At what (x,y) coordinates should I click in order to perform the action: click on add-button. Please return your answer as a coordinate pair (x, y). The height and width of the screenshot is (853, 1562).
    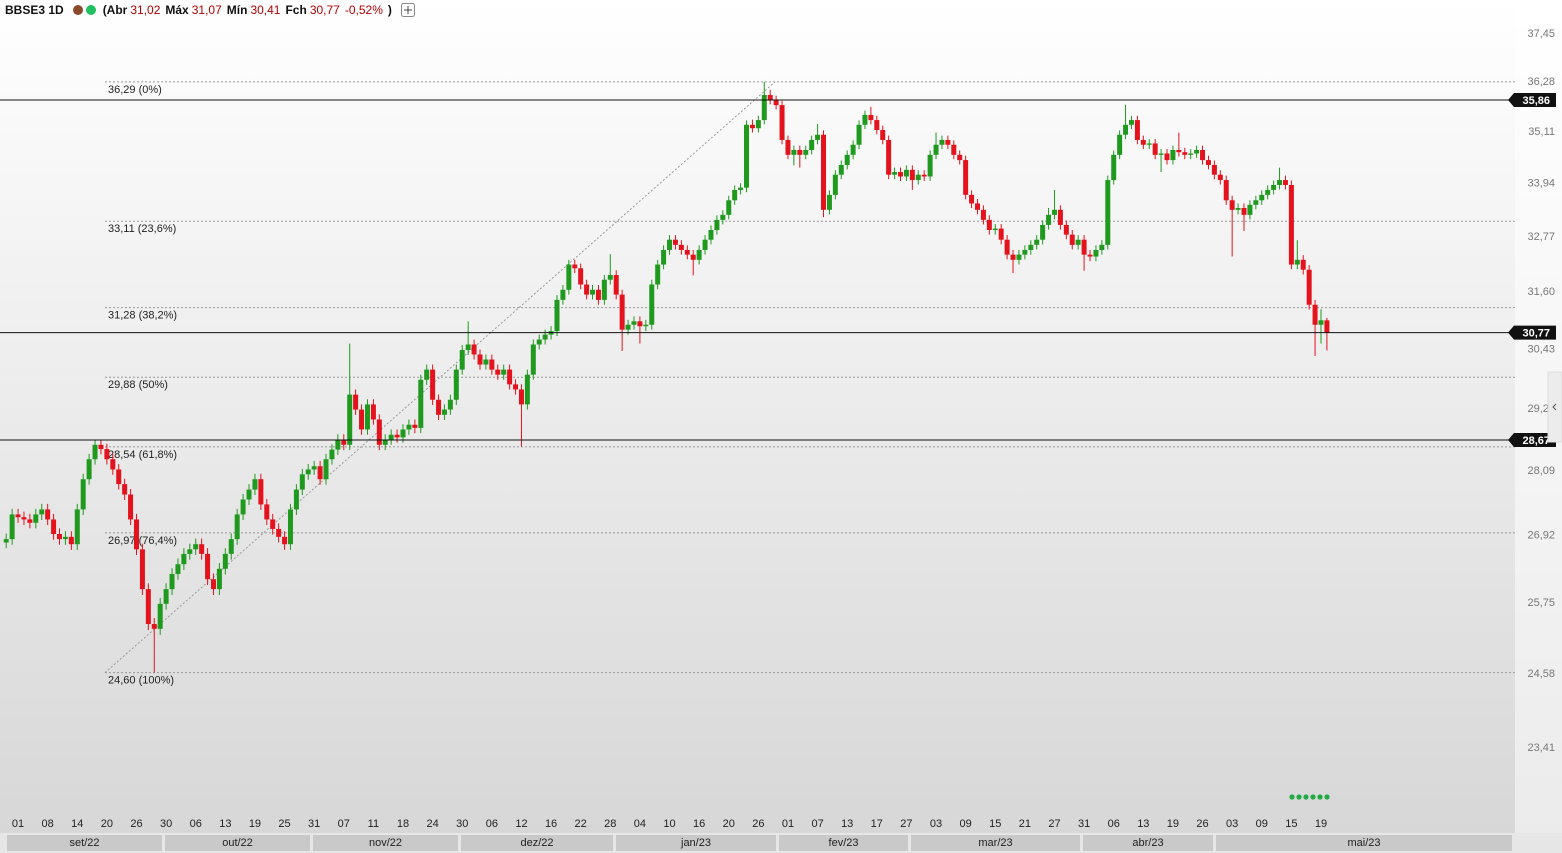
    Looking at the image, I should click on (407, 10).